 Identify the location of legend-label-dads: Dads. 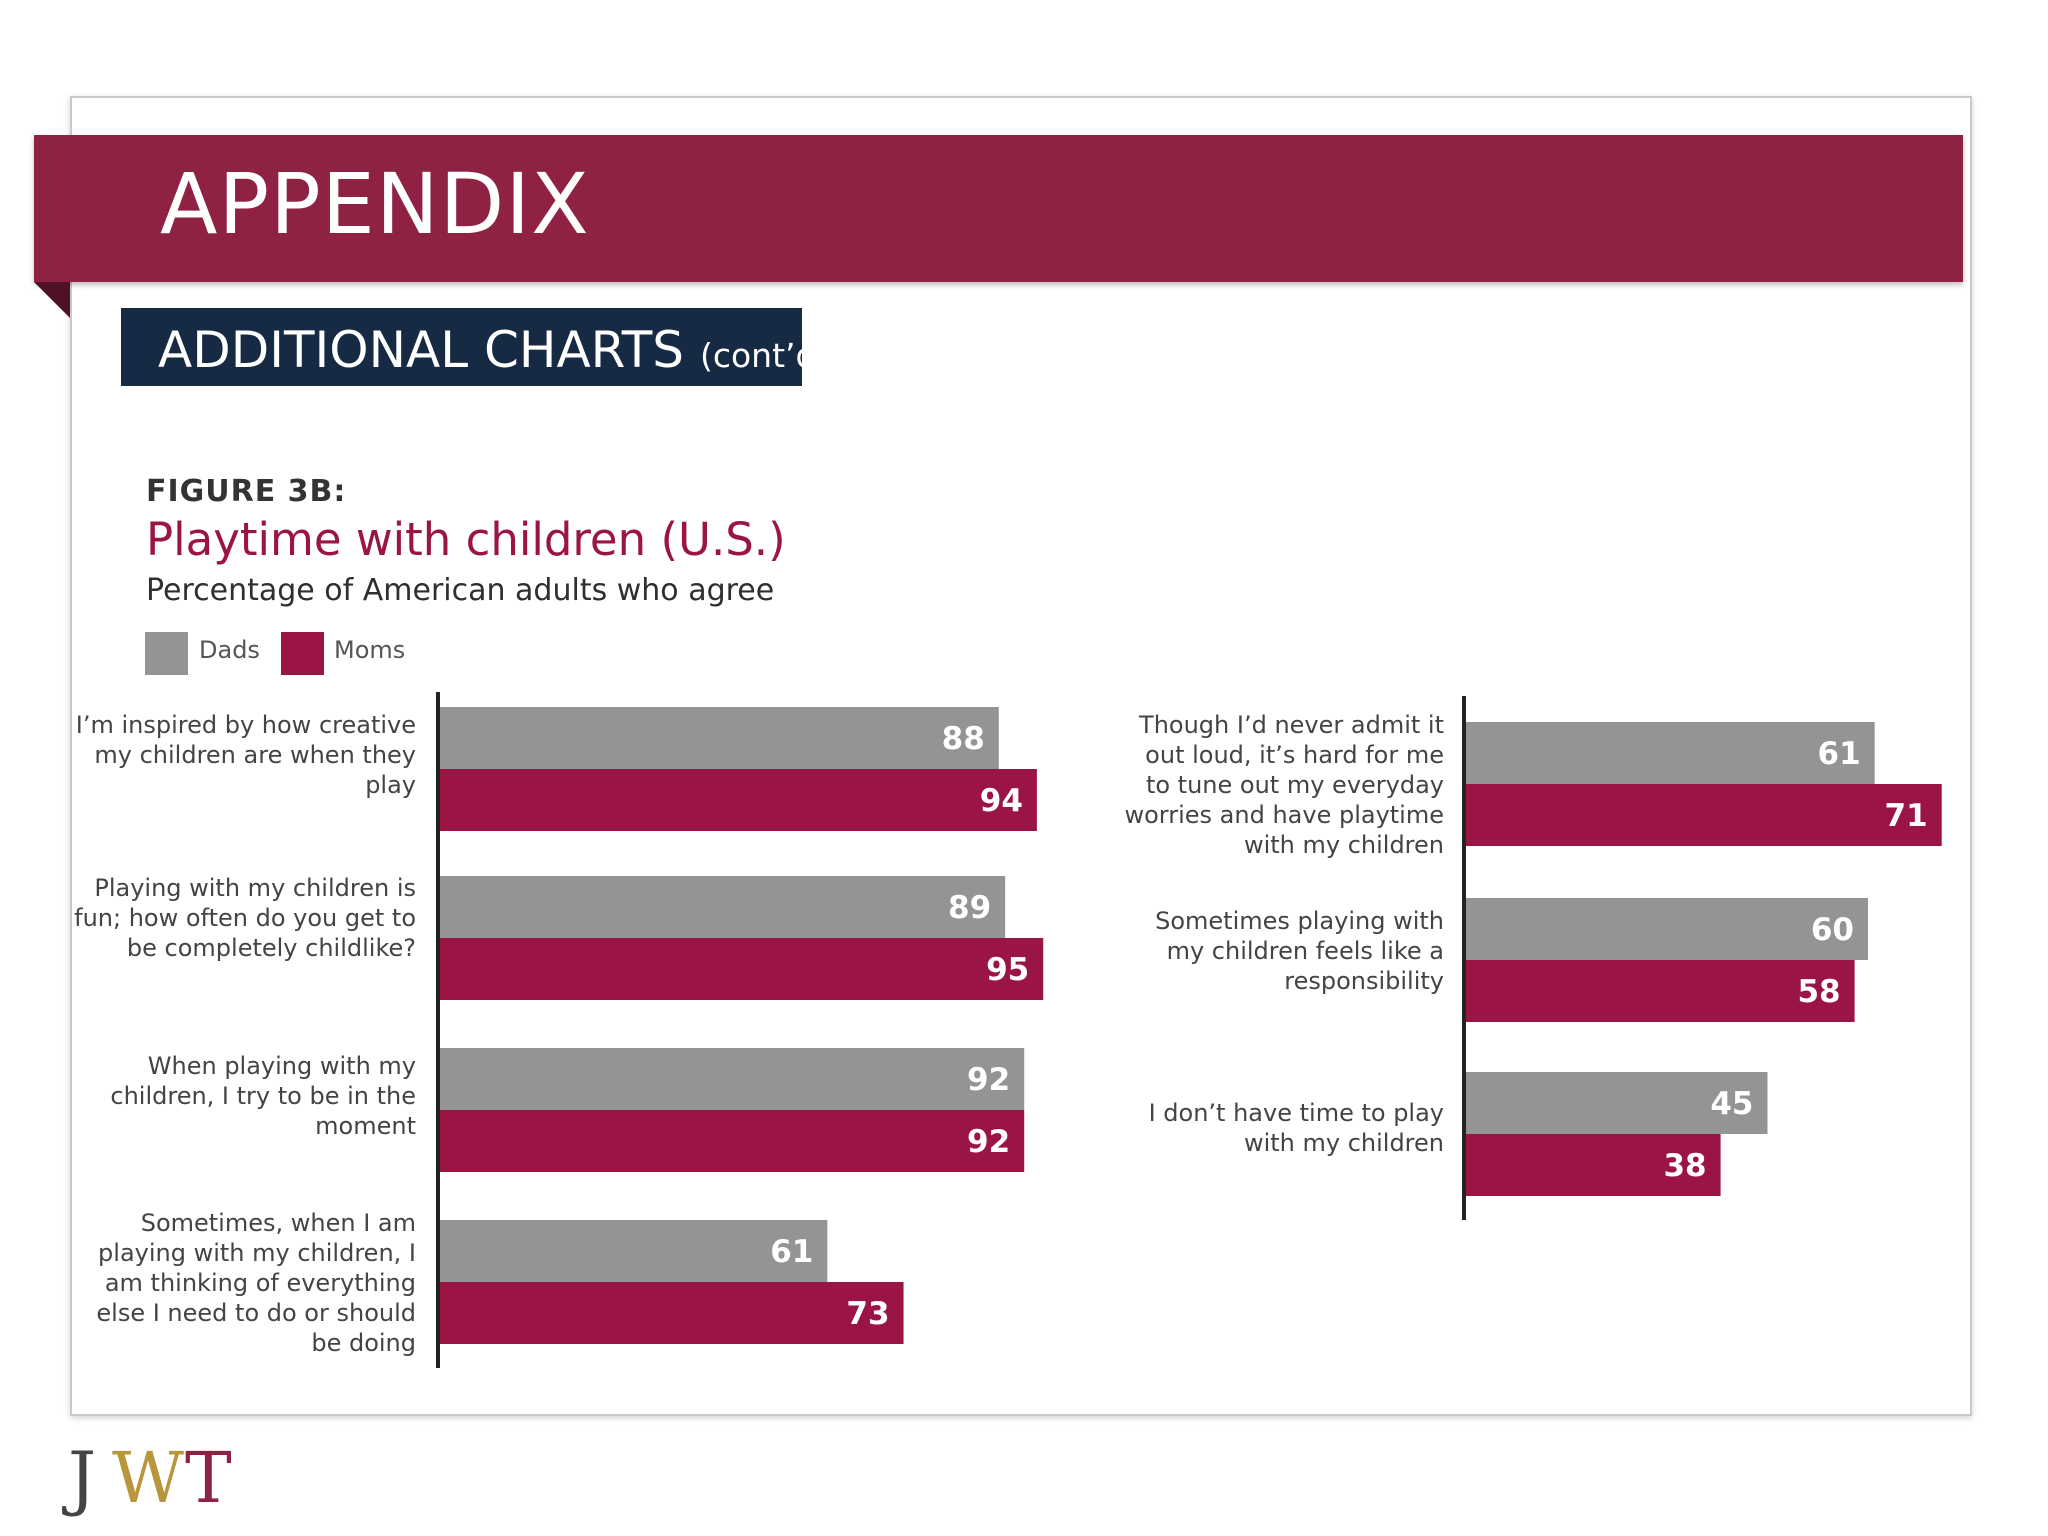
(229, 650).